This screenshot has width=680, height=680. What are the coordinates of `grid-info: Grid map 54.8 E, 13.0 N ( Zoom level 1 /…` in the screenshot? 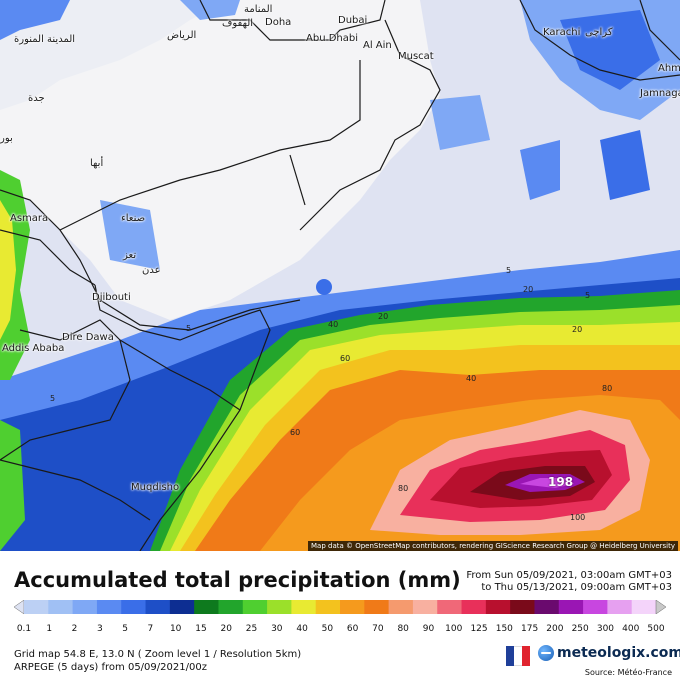 It's located at (158, 654).